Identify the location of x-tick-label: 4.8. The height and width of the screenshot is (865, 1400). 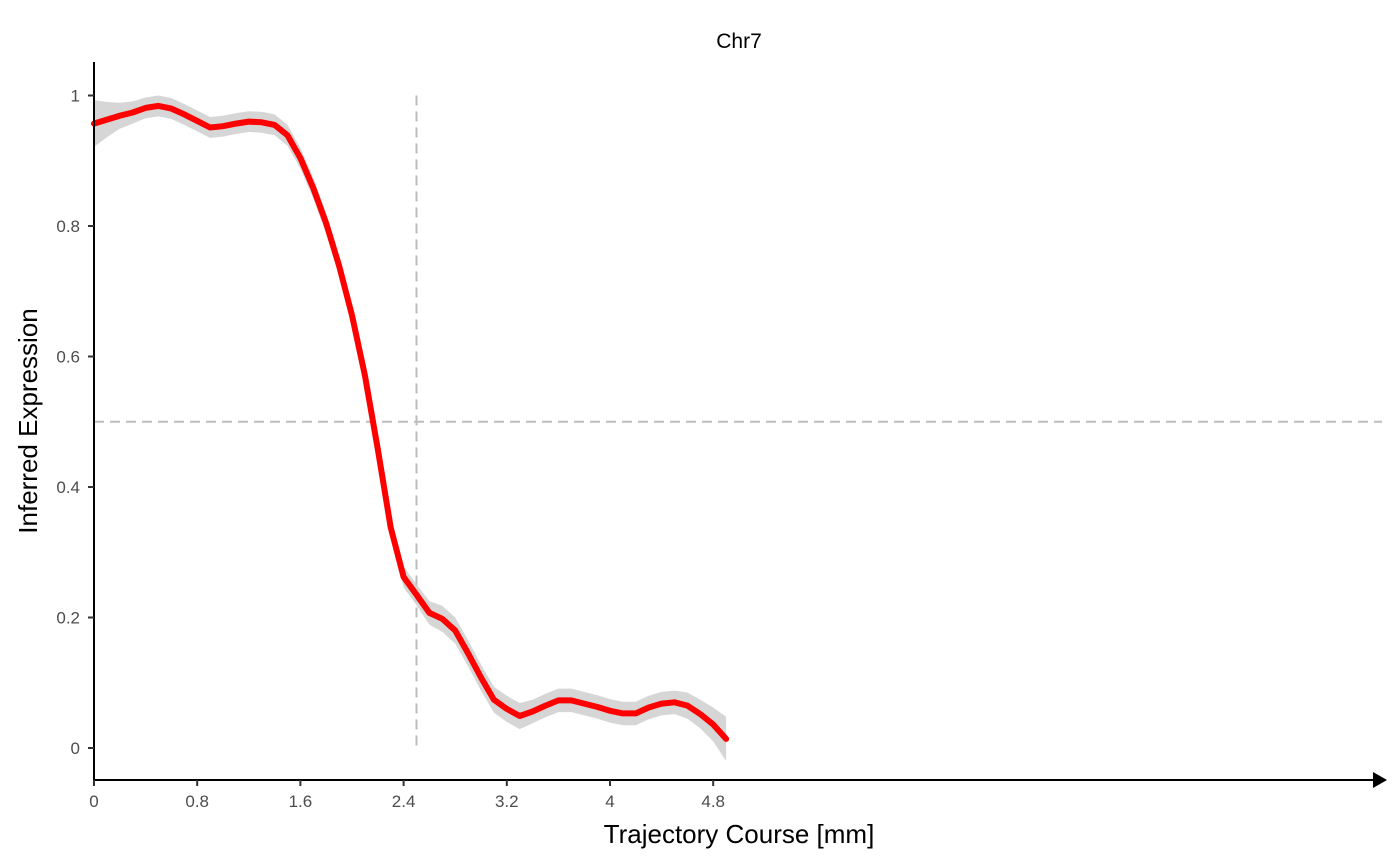
(713, 801).